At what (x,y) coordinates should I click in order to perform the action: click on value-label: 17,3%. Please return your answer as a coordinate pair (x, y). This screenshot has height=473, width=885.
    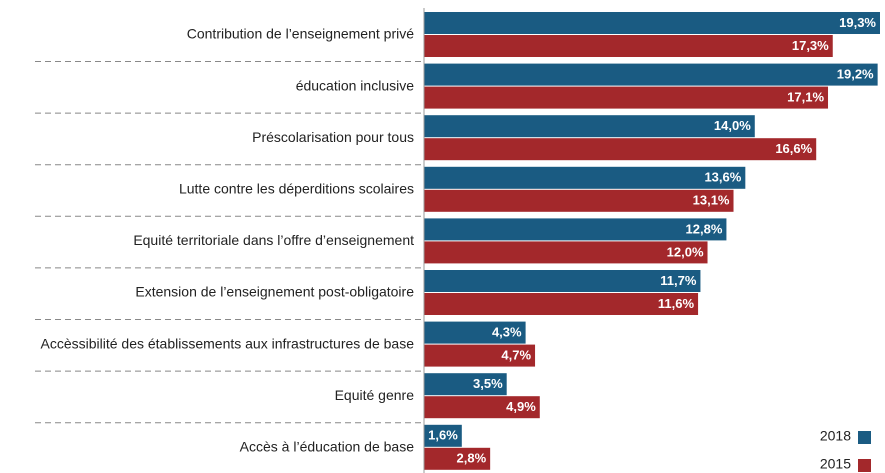
    Looking at the image, I should click on (810, 45).